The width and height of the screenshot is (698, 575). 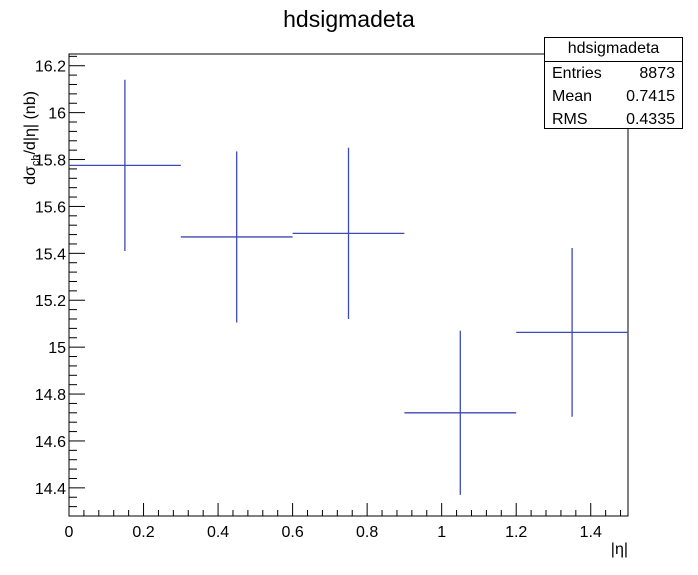 I want to click on y-tick-label: 14.6, so click(x=50, y=442).